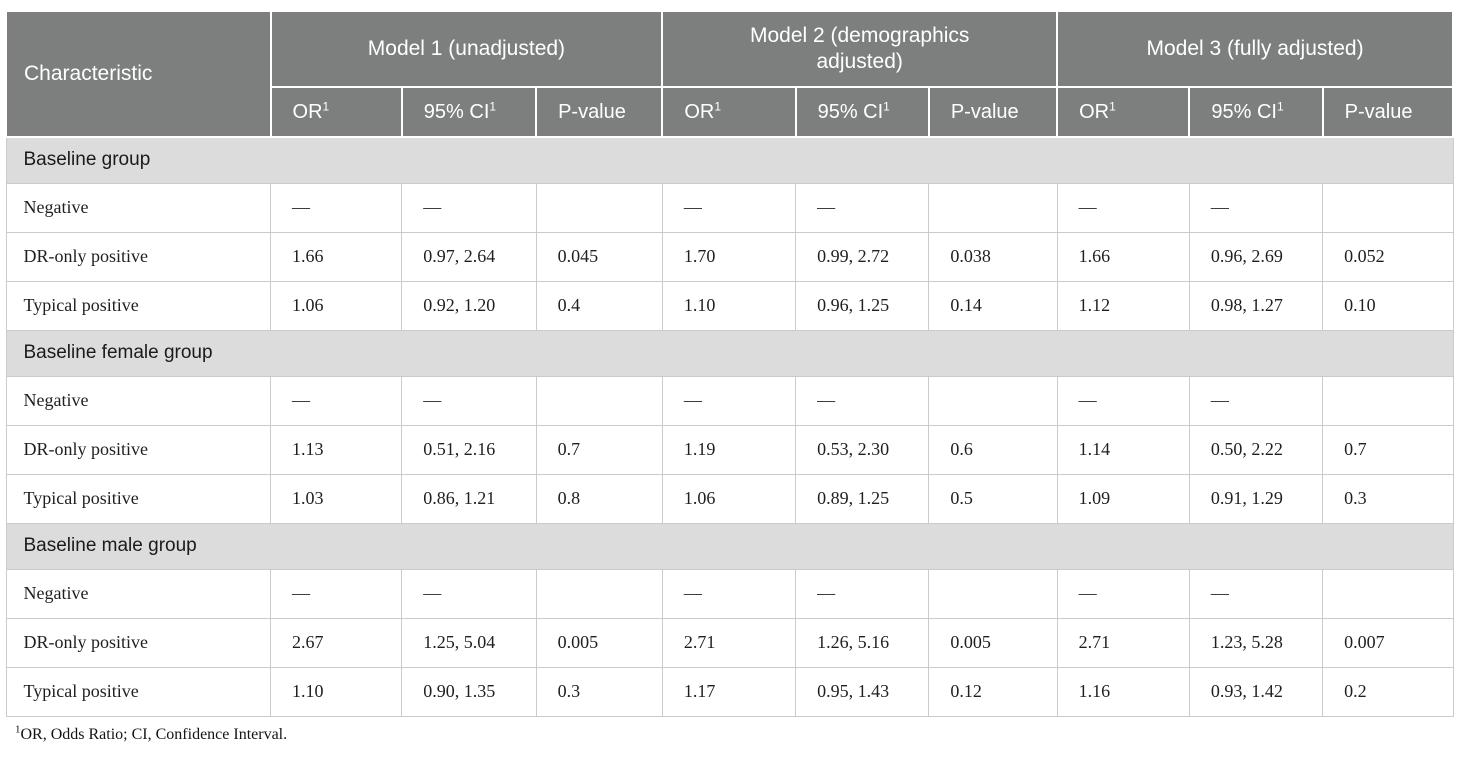 The width and height of the screenshot is (1460, 760). Describe the element at coordinates (1123, 305) in the screenshot. I see `data-cell: 1.12` at that location.